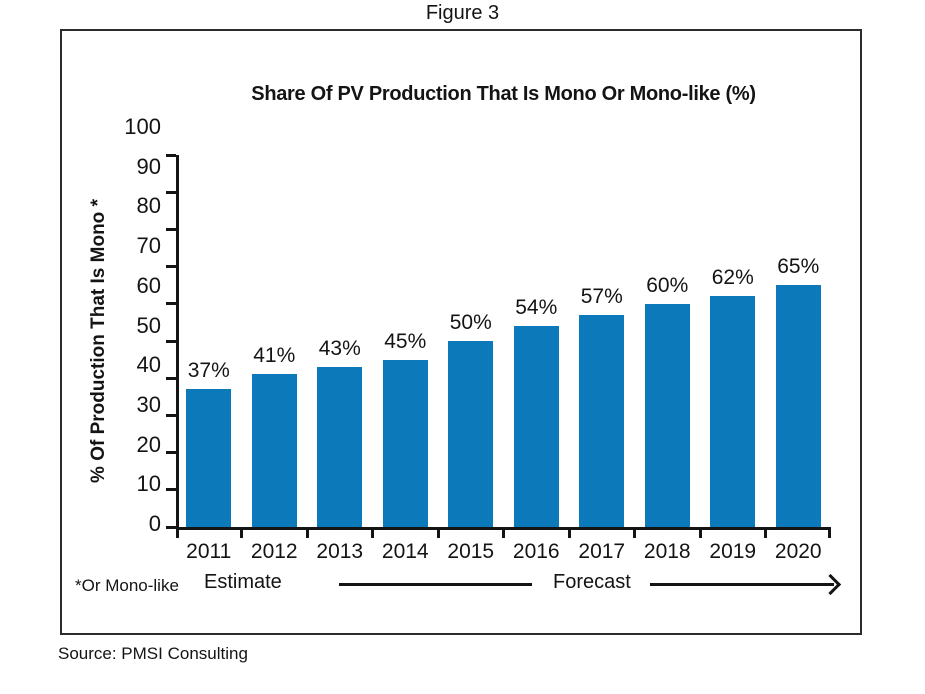 The image size is (925, 694). I want to click on y-axis-title: % Of Production That Is Mono *, so click(99, 341).